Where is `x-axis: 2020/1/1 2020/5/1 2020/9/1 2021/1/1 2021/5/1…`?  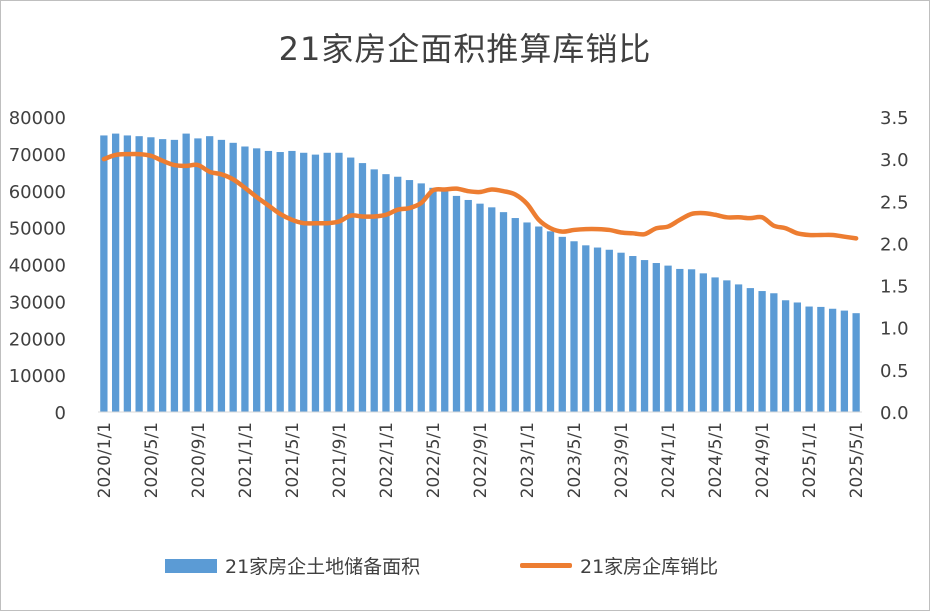
x-axis: 2020/1/1 2020/5/1 2020/9/1 2021/1/1 2021/5/1… is located at coordinates (481, 454).